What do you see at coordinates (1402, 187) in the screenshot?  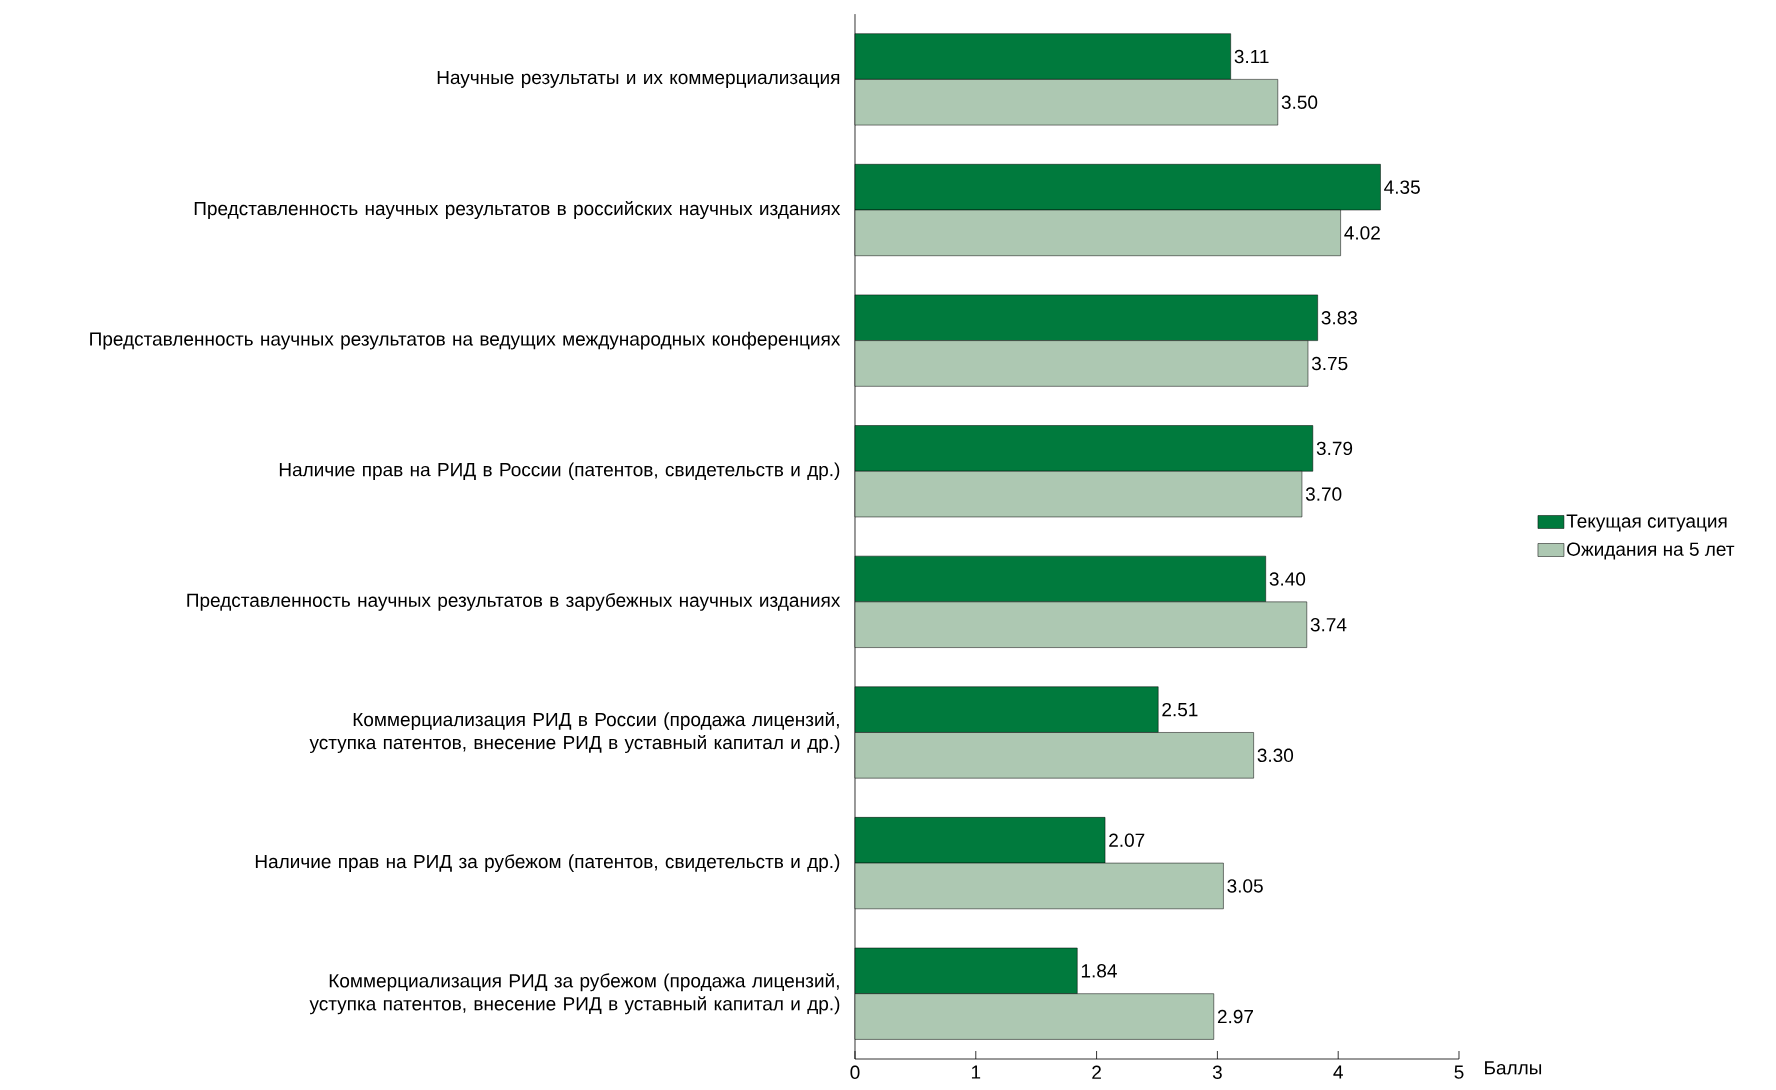 I see `data-label: 4.35` at bounding box center [1402, 187].